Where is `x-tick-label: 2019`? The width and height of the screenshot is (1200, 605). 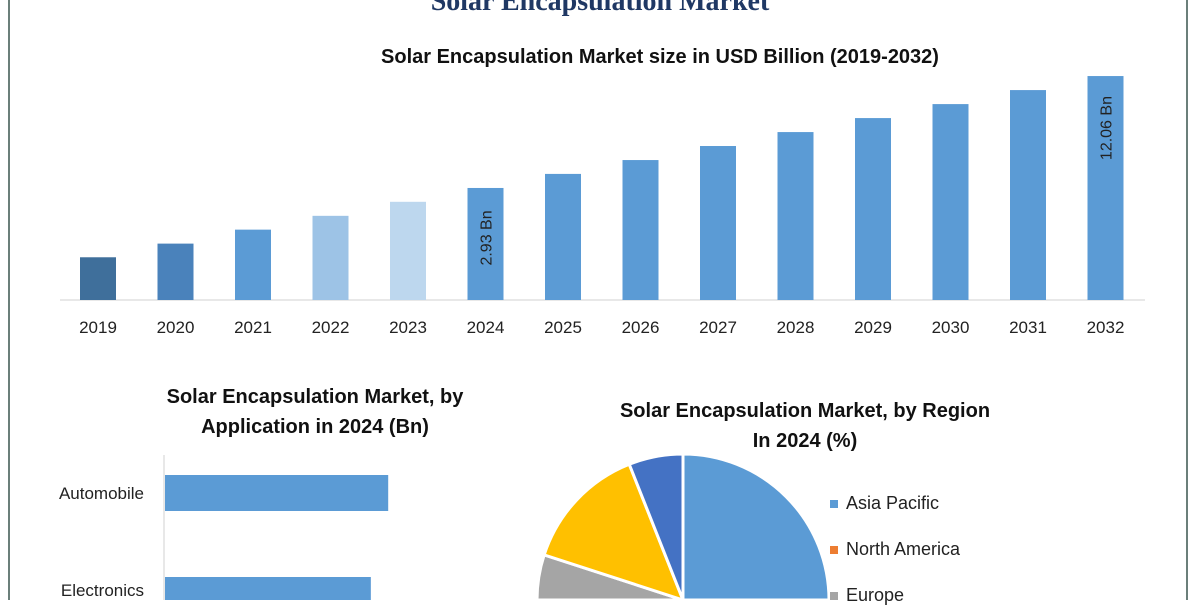 x-tick-label: 2019 is located at coordinates (98, 327).